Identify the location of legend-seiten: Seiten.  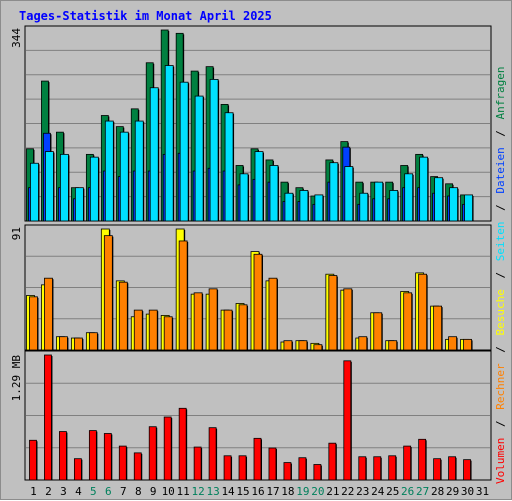
(500, 242).